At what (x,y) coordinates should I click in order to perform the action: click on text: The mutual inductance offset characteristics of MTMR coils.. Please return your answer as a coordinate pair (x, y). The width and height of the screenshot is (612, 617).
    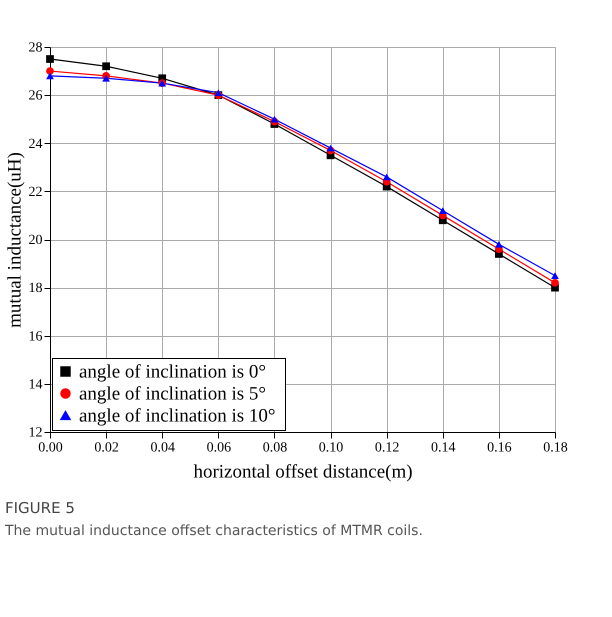
    Looking at the image, I should click on (213, 531).